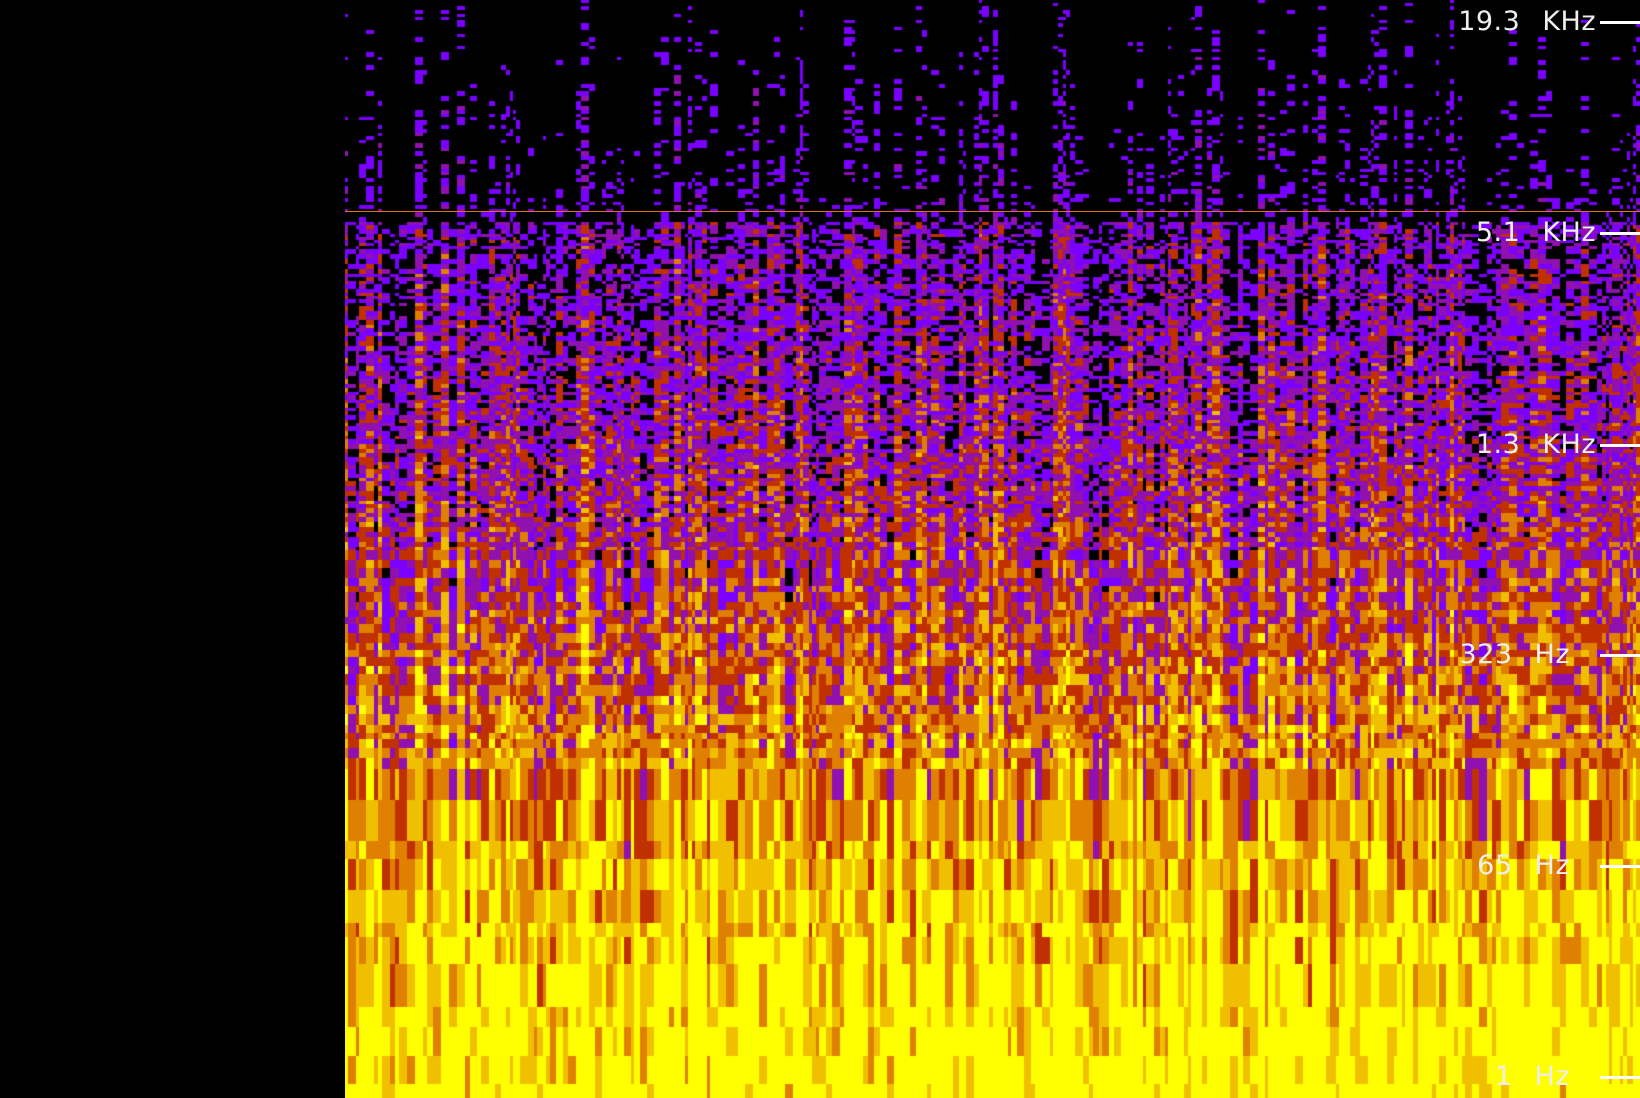  Describe the element at coordinates (1489, 21) in the screenshot. I see `tick-value: 19.3` at that location.